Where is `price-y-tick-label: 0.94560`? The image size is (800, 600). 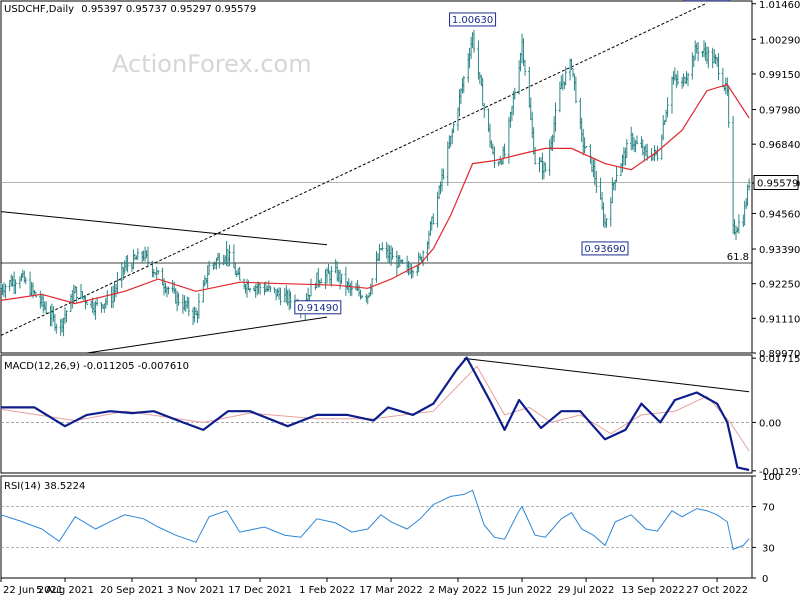
price-y-tick-label: 0.94560 is located at coordinates (779, 214).